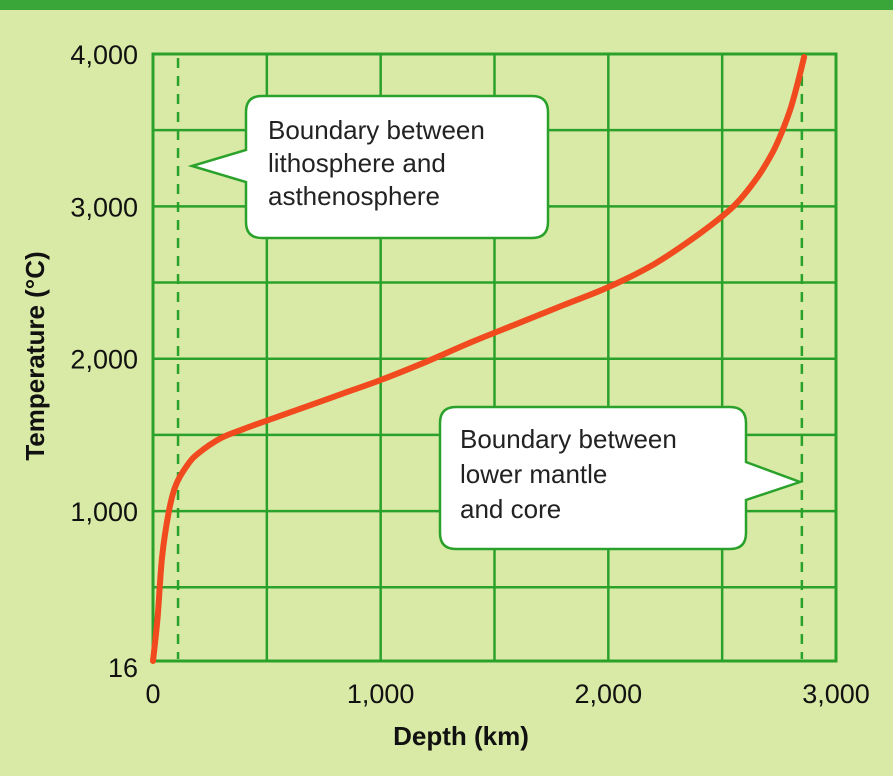 The height and width of the screenshot is (776, 893). What do you see at coordinates (510, 509) in the screenshot?
I see `callout-core-line-3: and core` at bounding box center [510, 509].